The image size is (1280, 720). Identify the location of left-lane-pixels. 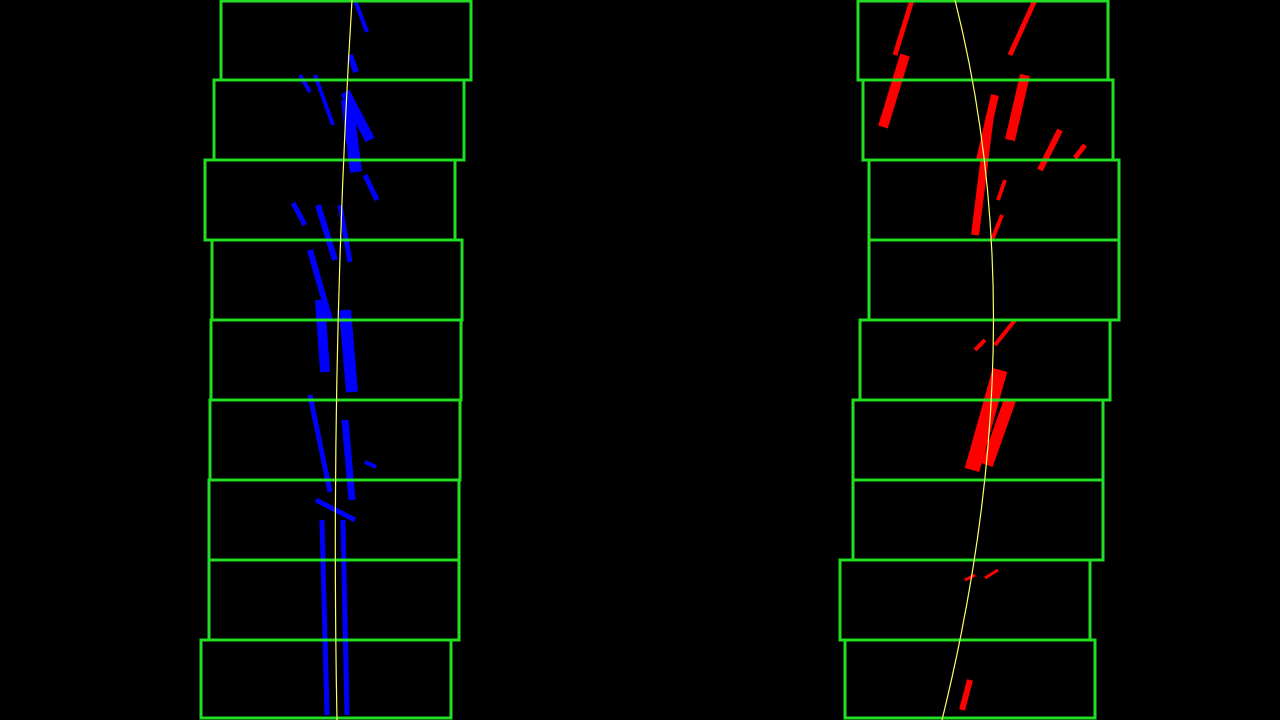
(335, 358).